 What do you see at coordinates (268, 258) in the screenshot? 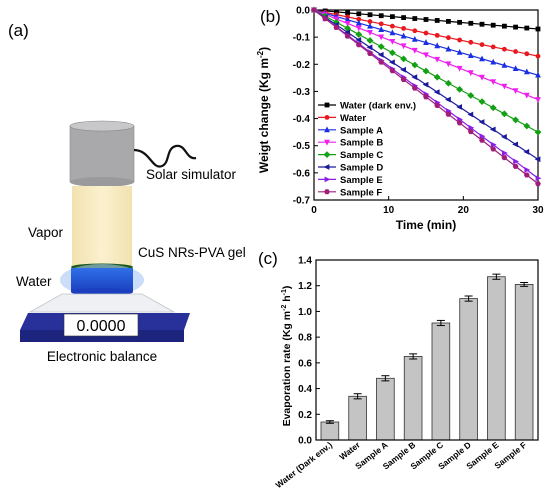
I see `panel-c-label: (c)` at bounding box center [268, 258].